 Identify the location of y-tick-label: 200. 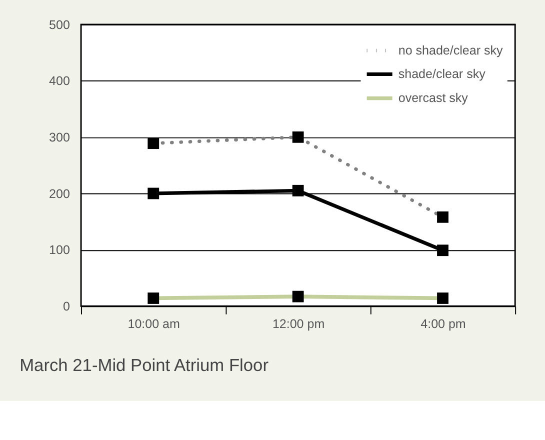
(59, 193).